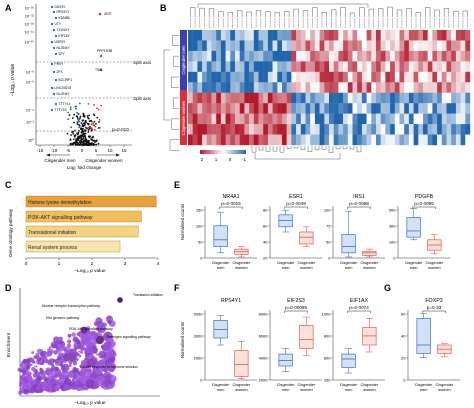  What do you see at coordinates (177, 288) in the screenshot?
I see `panel-f-letter: F` at bounding box center [177, 288].